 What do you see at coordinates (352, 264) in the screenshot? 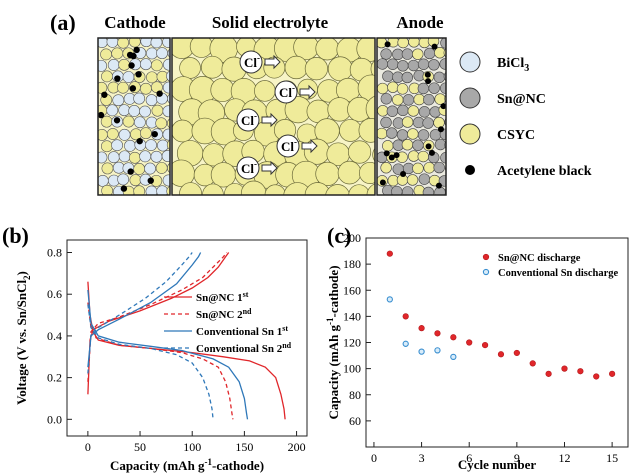
I see `y-tick-label: 180` at bounding box center [352, 264].